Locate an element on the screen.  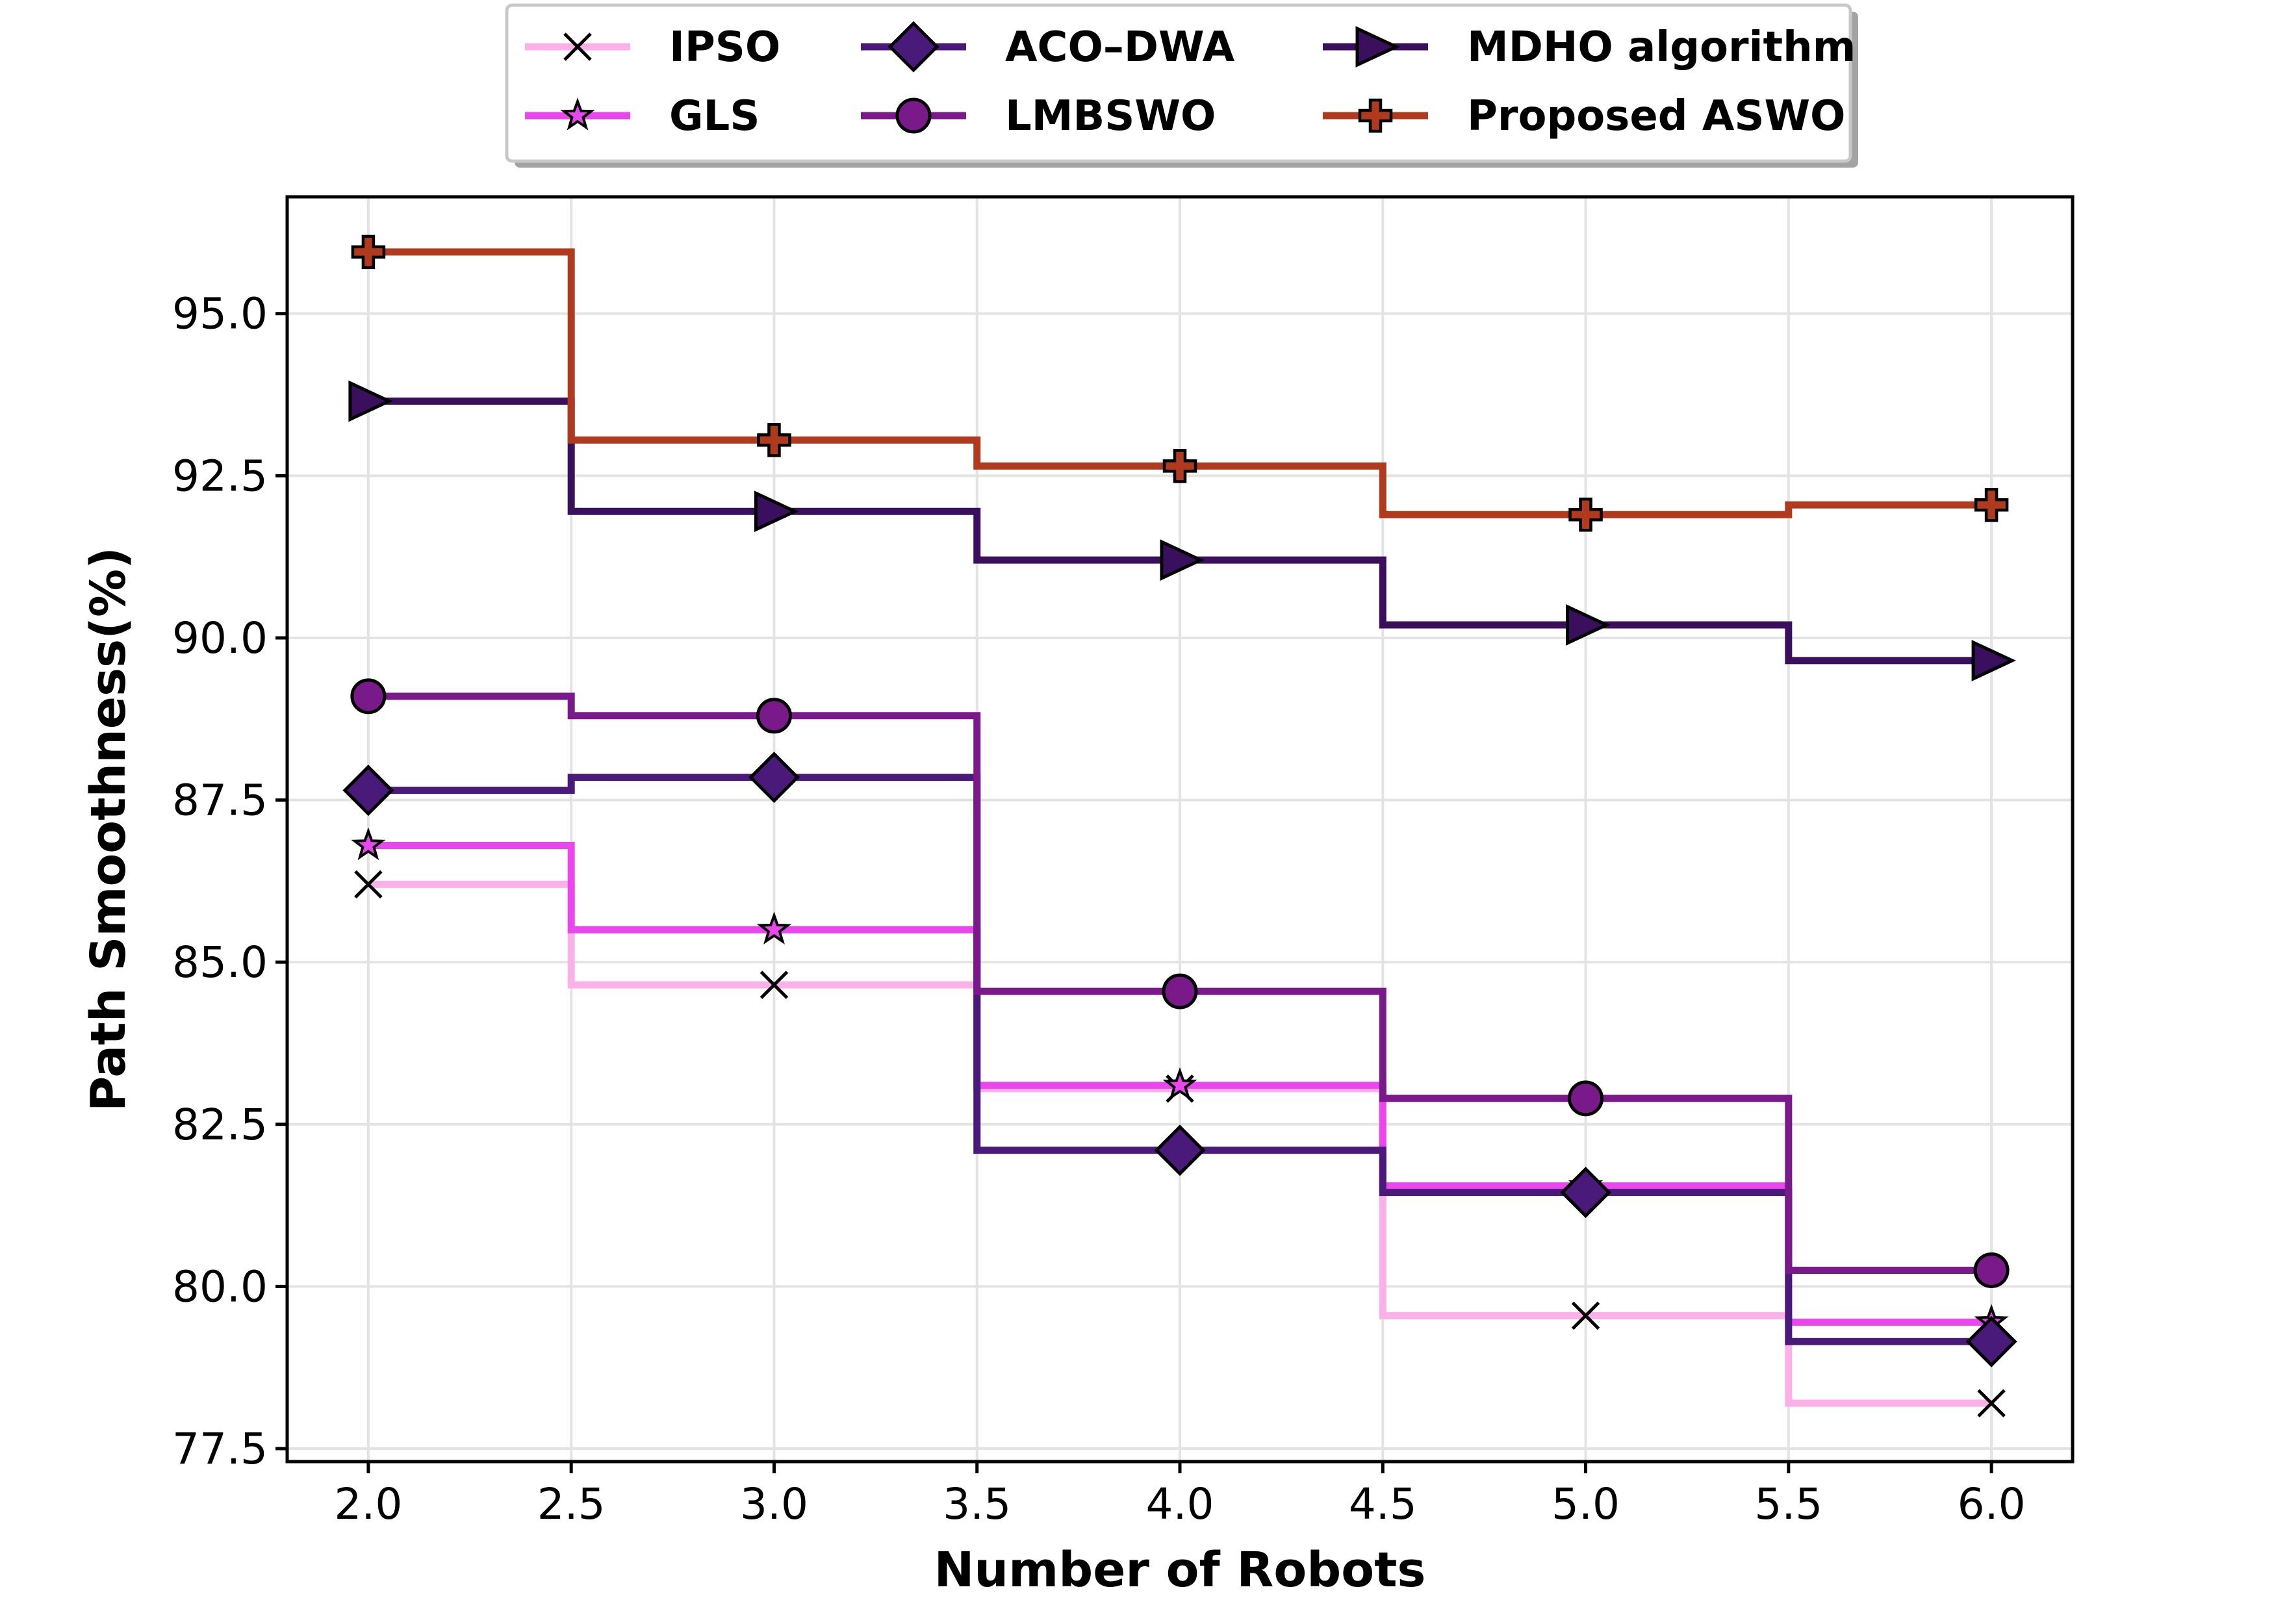
y-tick-label: 85.0 is located at coordinates (220, 962).